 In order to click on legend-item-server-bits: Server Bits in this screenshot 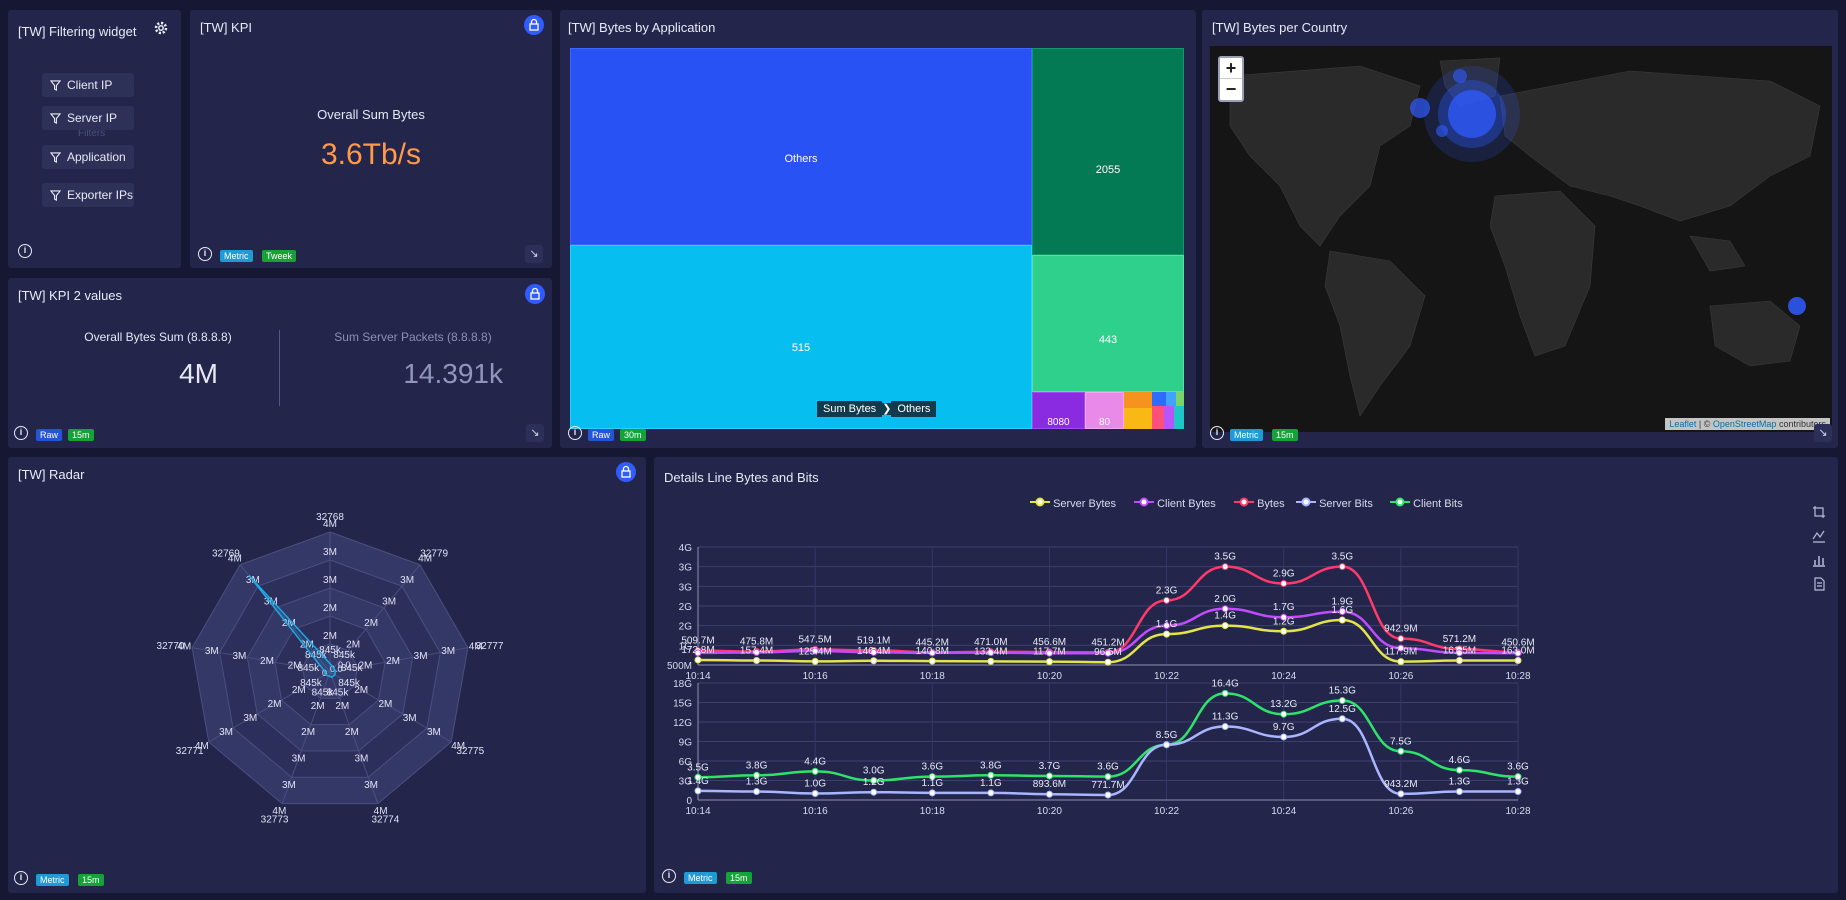, I will do `click(1334, 503)`.